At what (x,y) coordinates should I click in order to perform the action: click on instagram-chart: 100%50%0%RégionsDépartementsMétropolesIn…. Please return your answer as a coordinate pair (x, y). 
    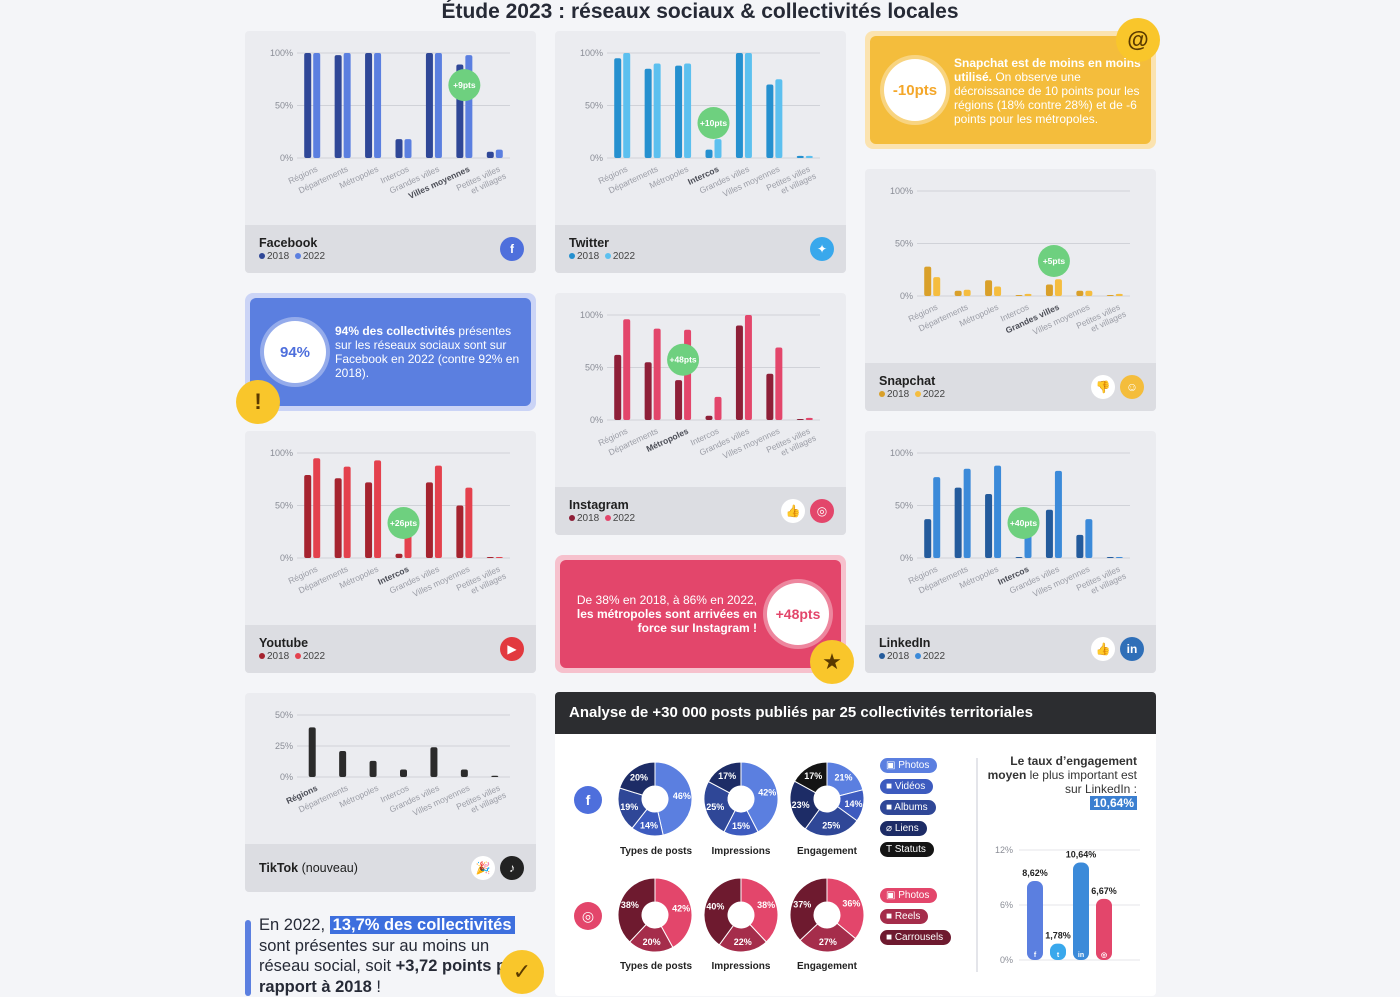
    Looking at the image, I should click on (700, 385).